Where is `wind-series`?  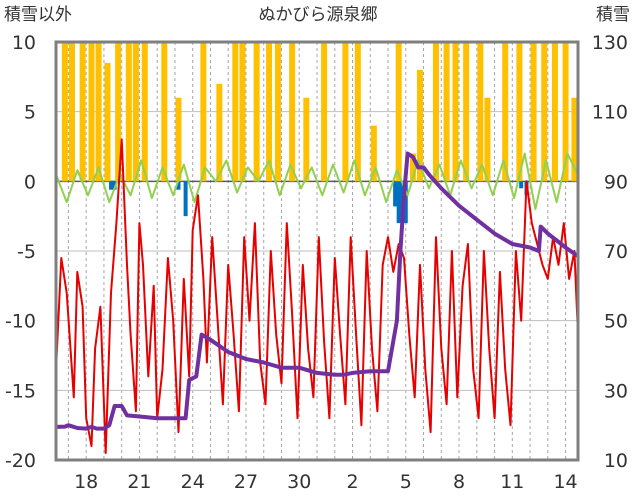 wind-series is located at coordinates (317, 181).